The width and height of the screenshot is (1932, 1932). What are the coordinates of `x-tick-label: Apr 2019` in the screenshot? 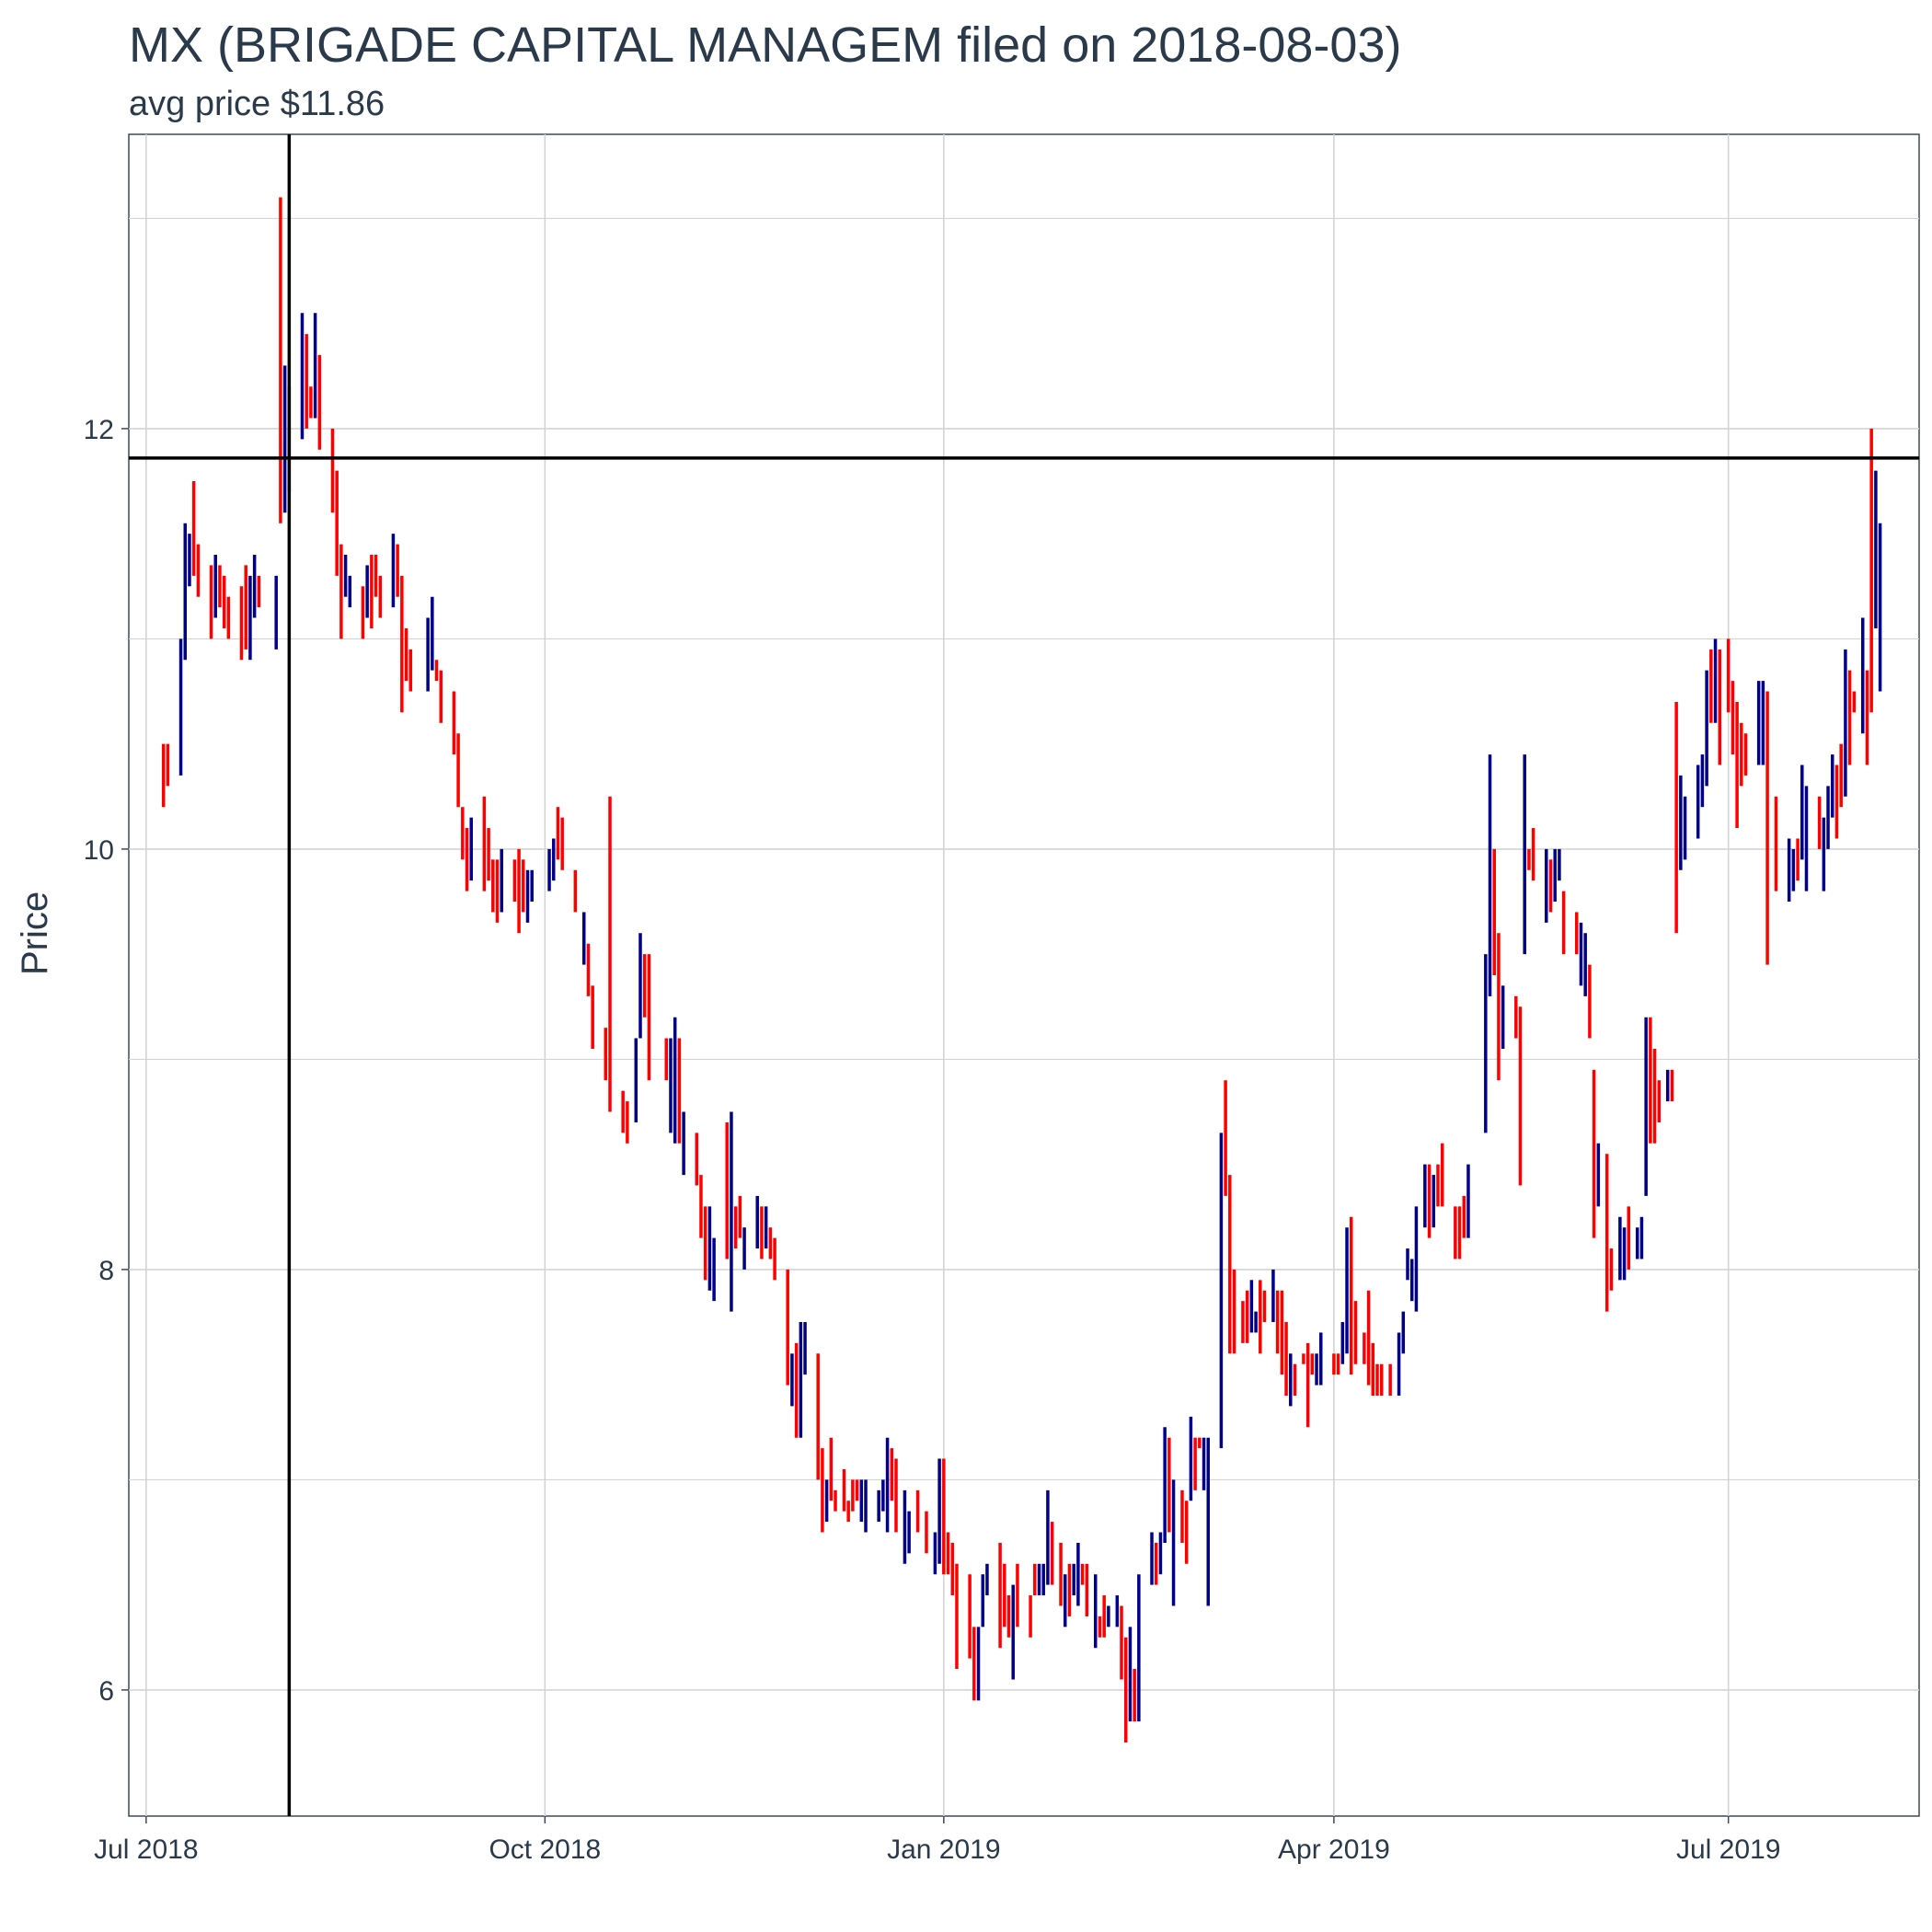 It's located at (1334, 1849).